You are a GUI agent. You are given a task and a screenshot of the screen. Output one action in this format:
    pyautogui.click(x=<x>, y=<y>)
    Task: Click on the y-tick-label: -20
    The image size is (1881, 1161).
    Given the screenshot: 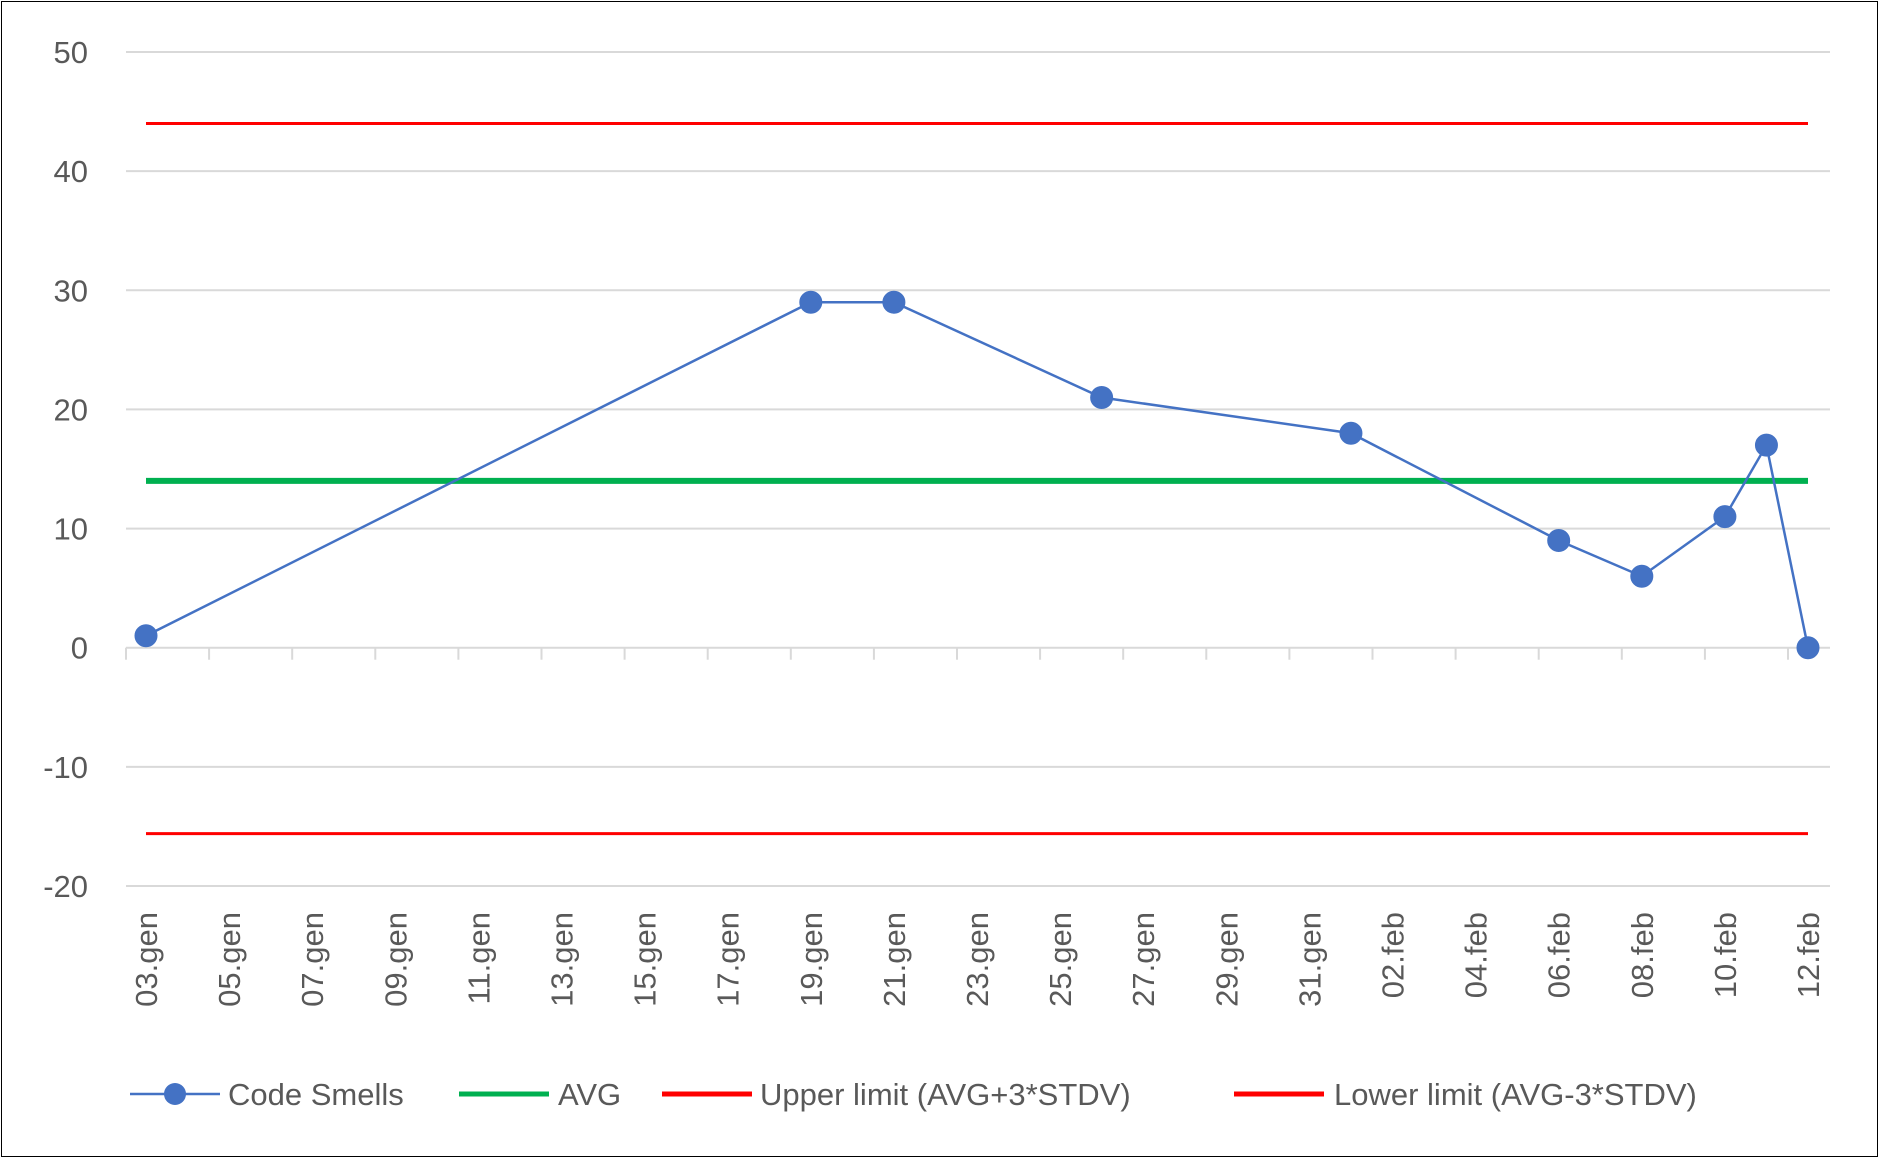 What is the action you would take?
    pyautogui.click(x=65, y=886)
    